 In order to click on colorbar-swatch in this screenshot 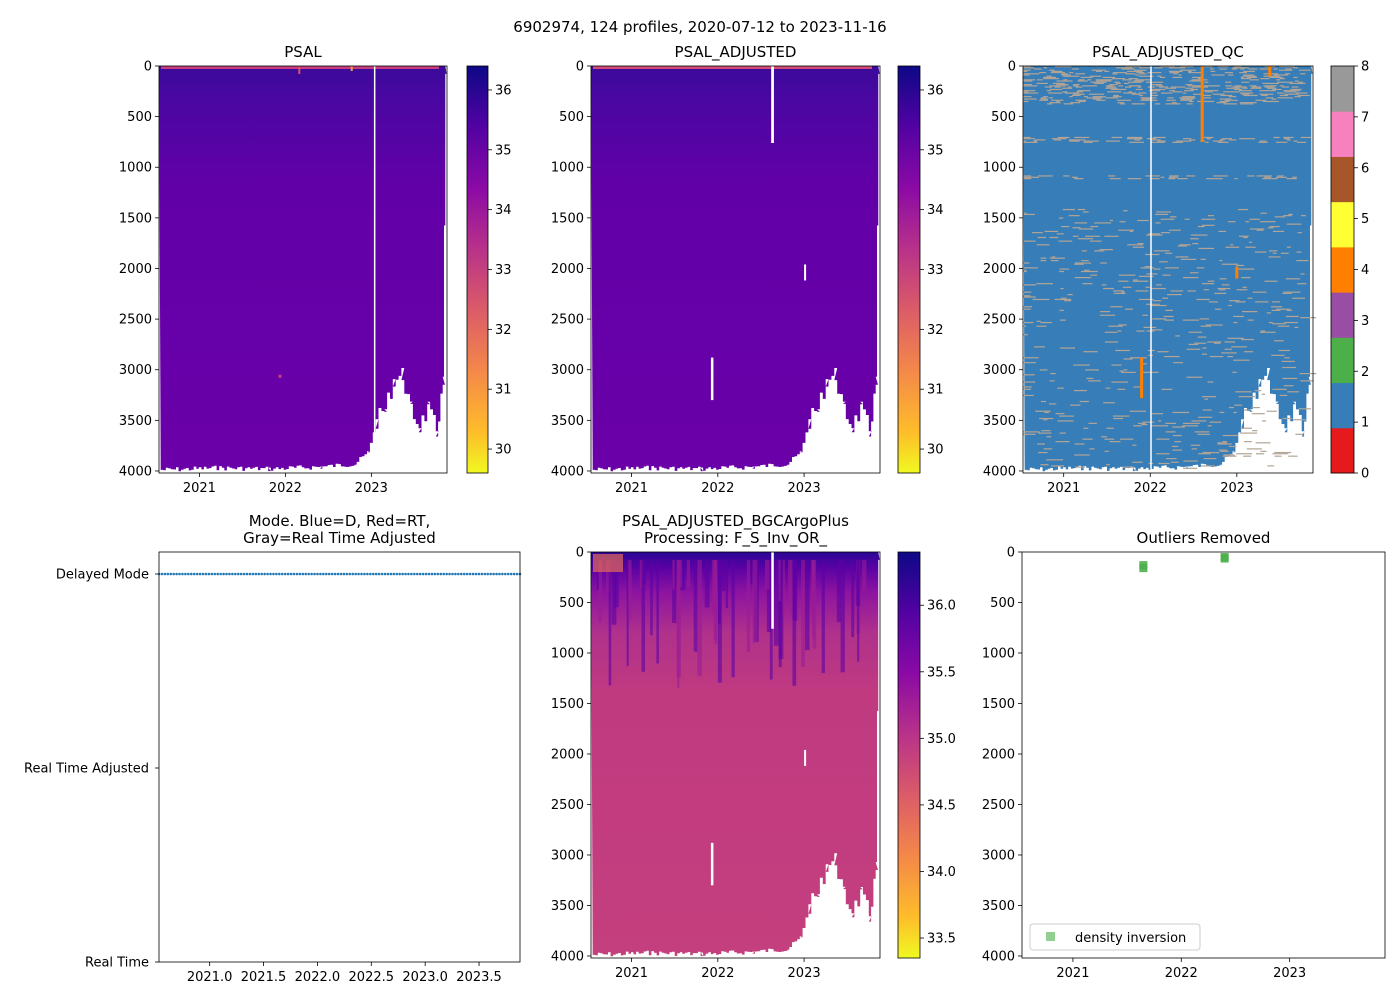, I will do `click(1342, 224)`.